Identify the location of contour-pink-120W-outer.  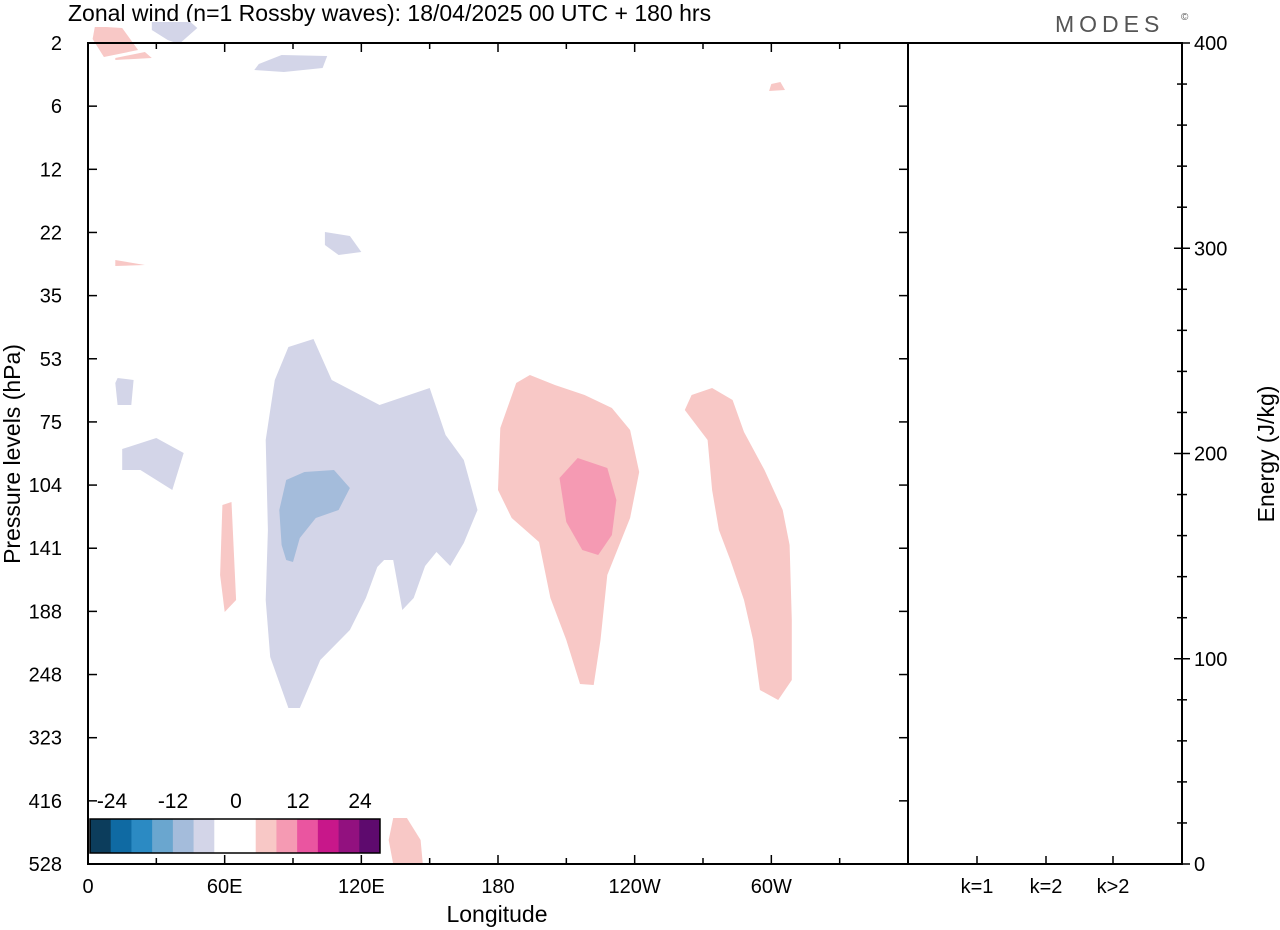
(569, 530).